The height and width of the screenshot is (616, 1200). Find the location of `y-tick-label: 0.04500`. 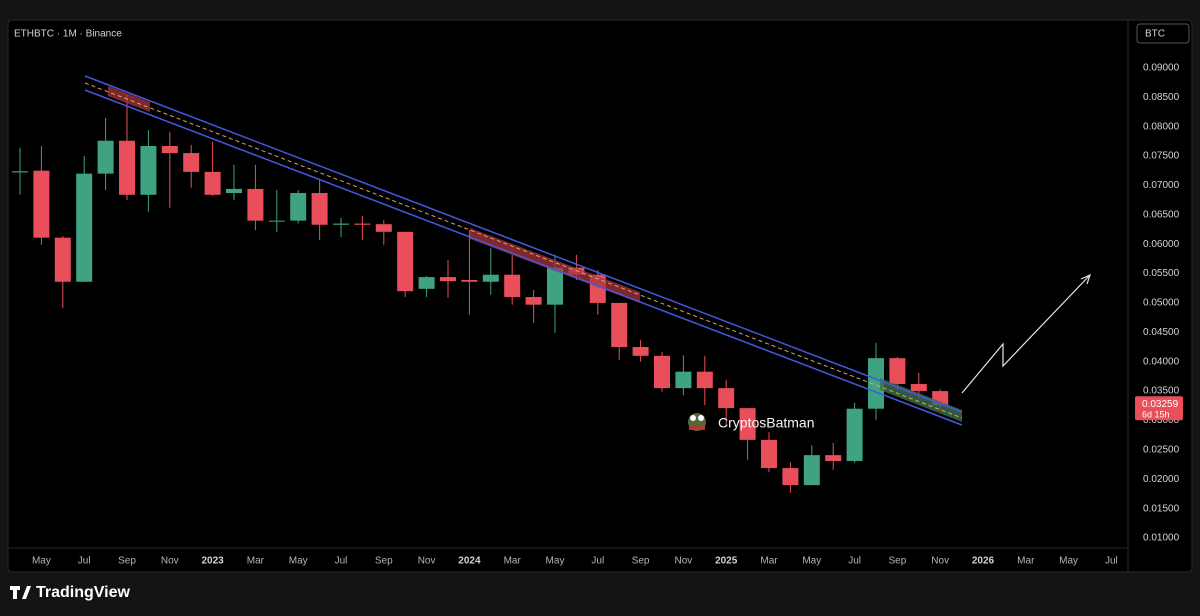

y-tick-label: 0.04500 is located at coordinates (1161, 332).